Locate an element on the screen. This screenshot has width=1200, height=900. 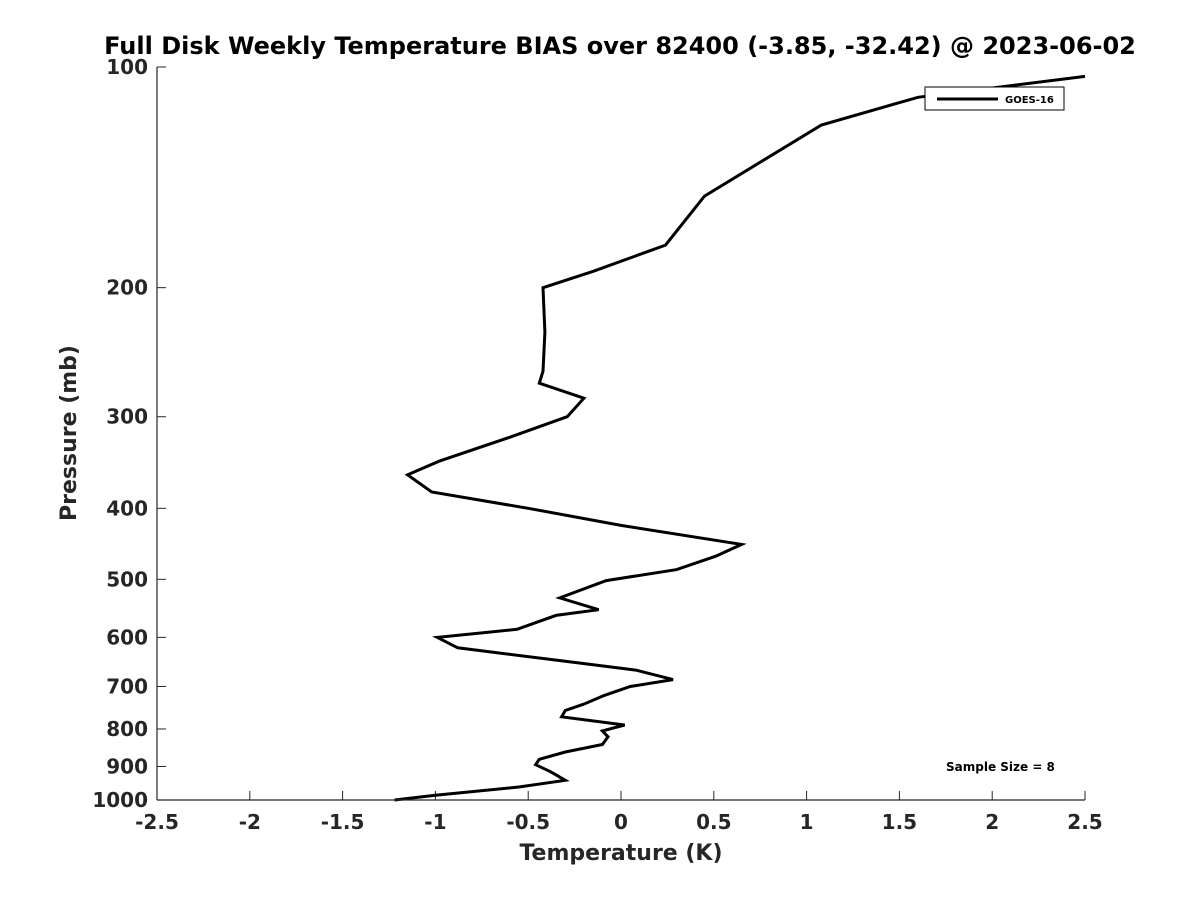
y-tick-label: 900 is located at coordinates (127, 766).